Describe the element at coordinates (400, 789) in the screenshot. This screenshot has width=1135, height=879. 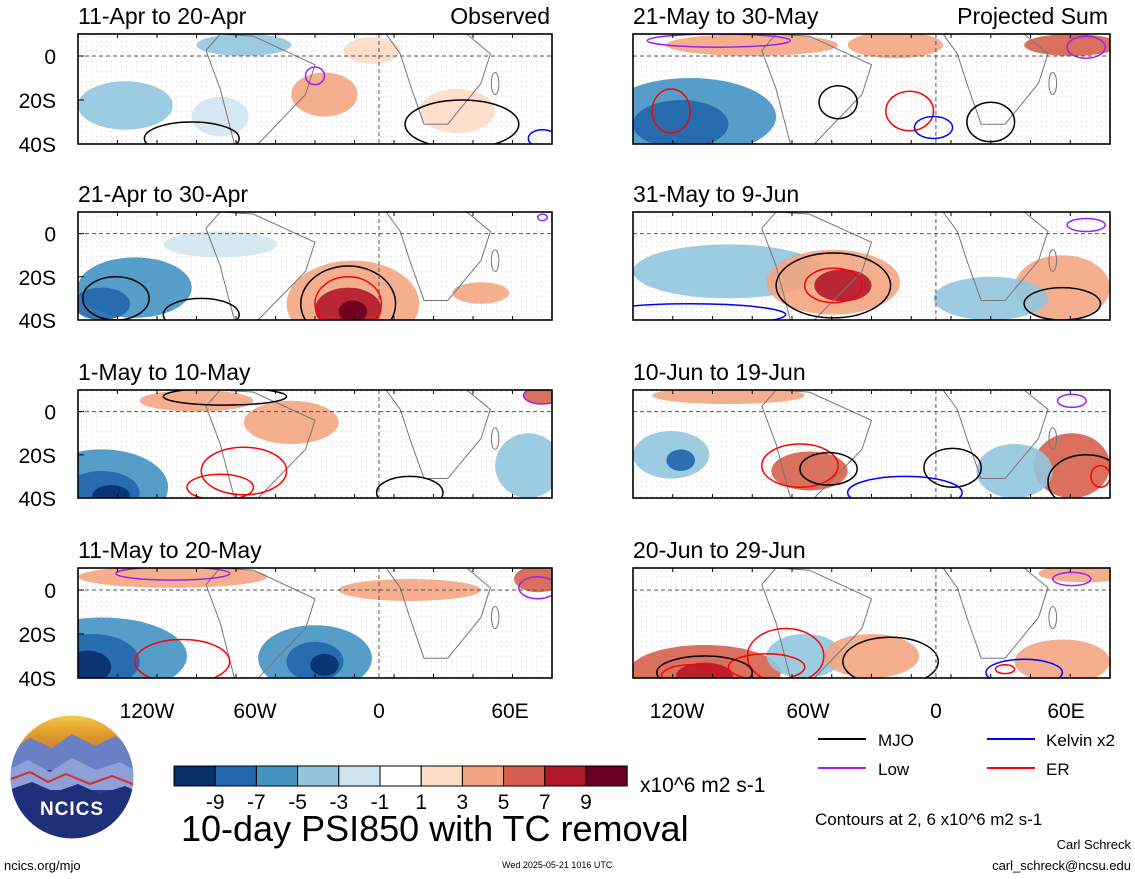
I see `colorbar: -9 -7 -5 -3 -1 1 3 5 7 9` at that location.